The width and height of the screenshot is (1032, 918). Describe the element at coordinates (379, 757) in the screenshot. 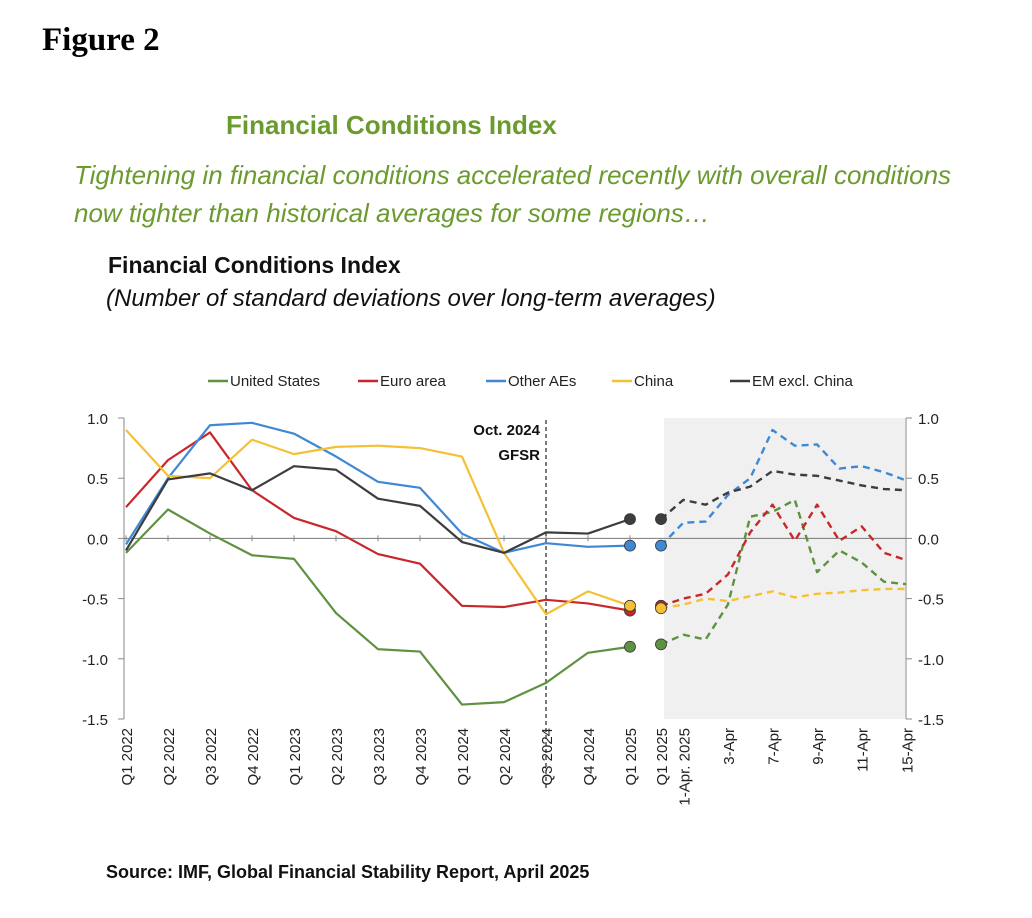

I see `x-tick-label-quarterly: Q3 2023` at that location.